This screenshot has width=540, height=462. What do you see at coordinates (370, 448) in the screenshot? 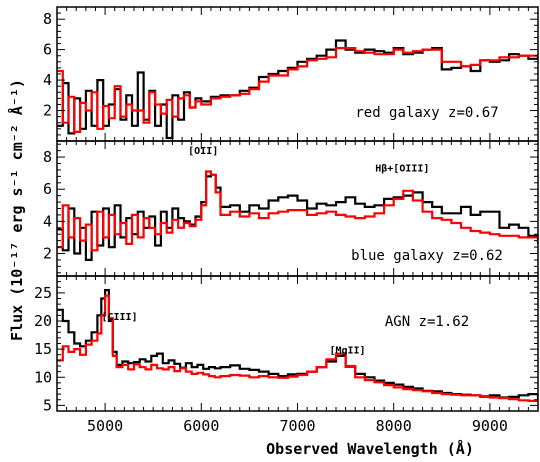
I see `x-axis-title: Observed Wavelength (Å)` at bounding box center [370, 448].